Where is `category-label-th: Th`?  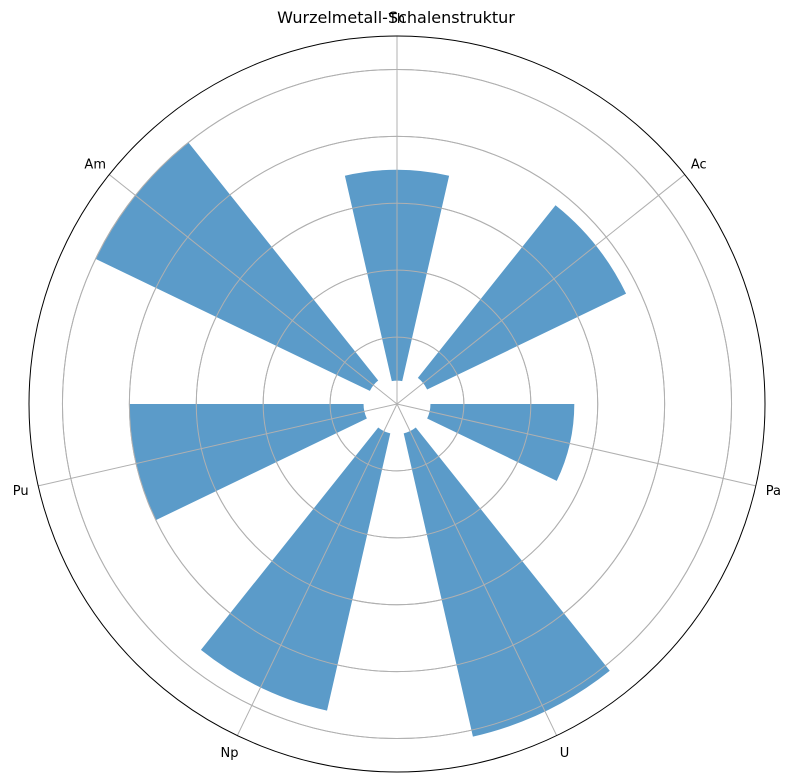
category-label-th: Th is located at coordinates (396, 19).